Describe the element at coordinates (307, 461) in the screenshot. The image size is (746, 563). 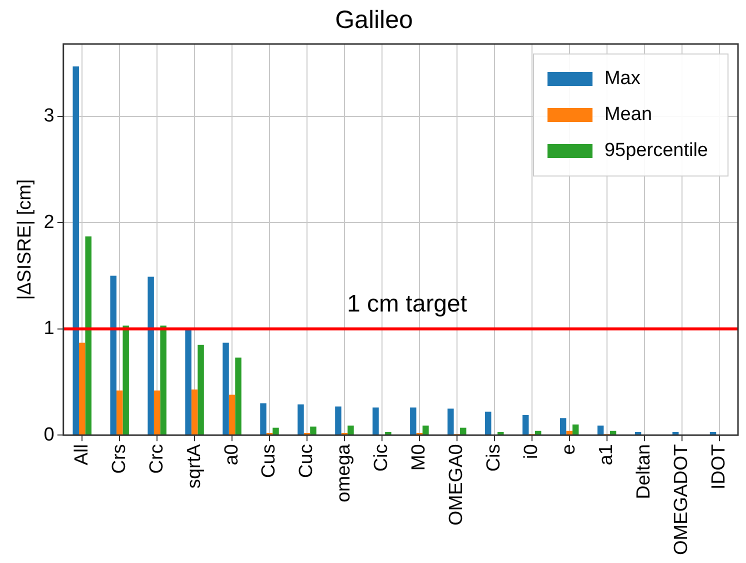
I see `x-tick-label: Cuc` at that location.